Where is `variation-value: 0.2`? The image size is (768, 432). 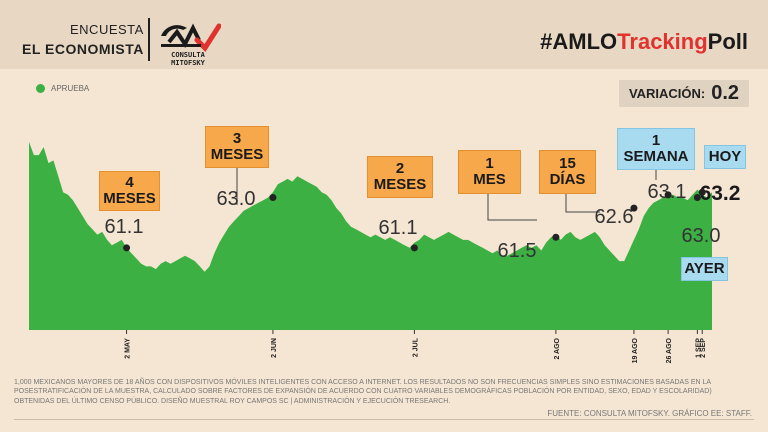
variation-value: 0.2 is located at coordinates (725, 93).